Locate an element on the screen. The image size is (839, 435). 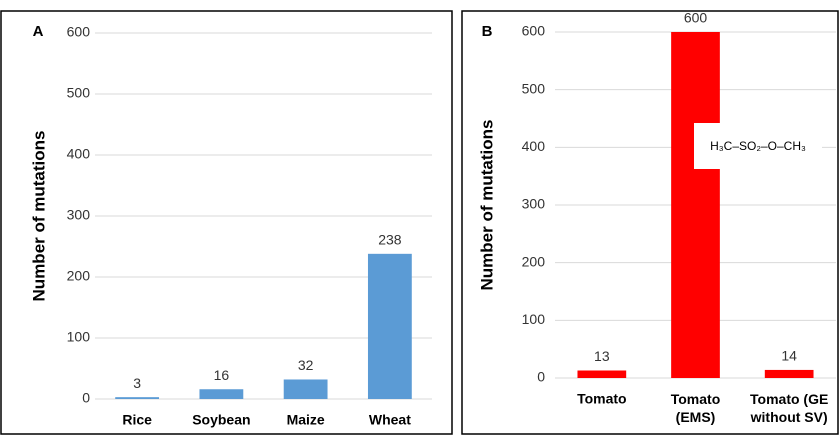
x-tick-label: Wheat is located at coordinates (390, 420).